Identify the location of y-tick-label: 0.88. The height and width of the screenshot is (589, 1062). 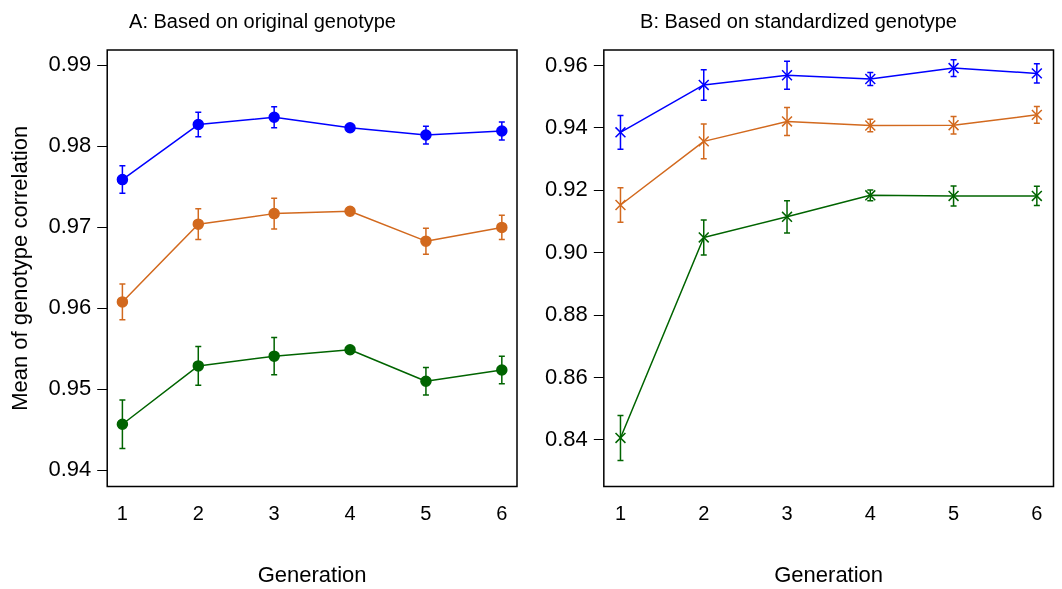
(566, 314).